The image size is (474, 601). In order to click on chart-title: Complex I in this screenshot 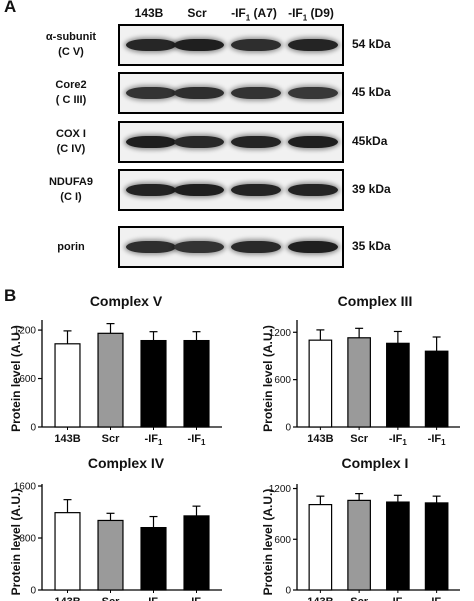, I will do `click(375, 463)`.